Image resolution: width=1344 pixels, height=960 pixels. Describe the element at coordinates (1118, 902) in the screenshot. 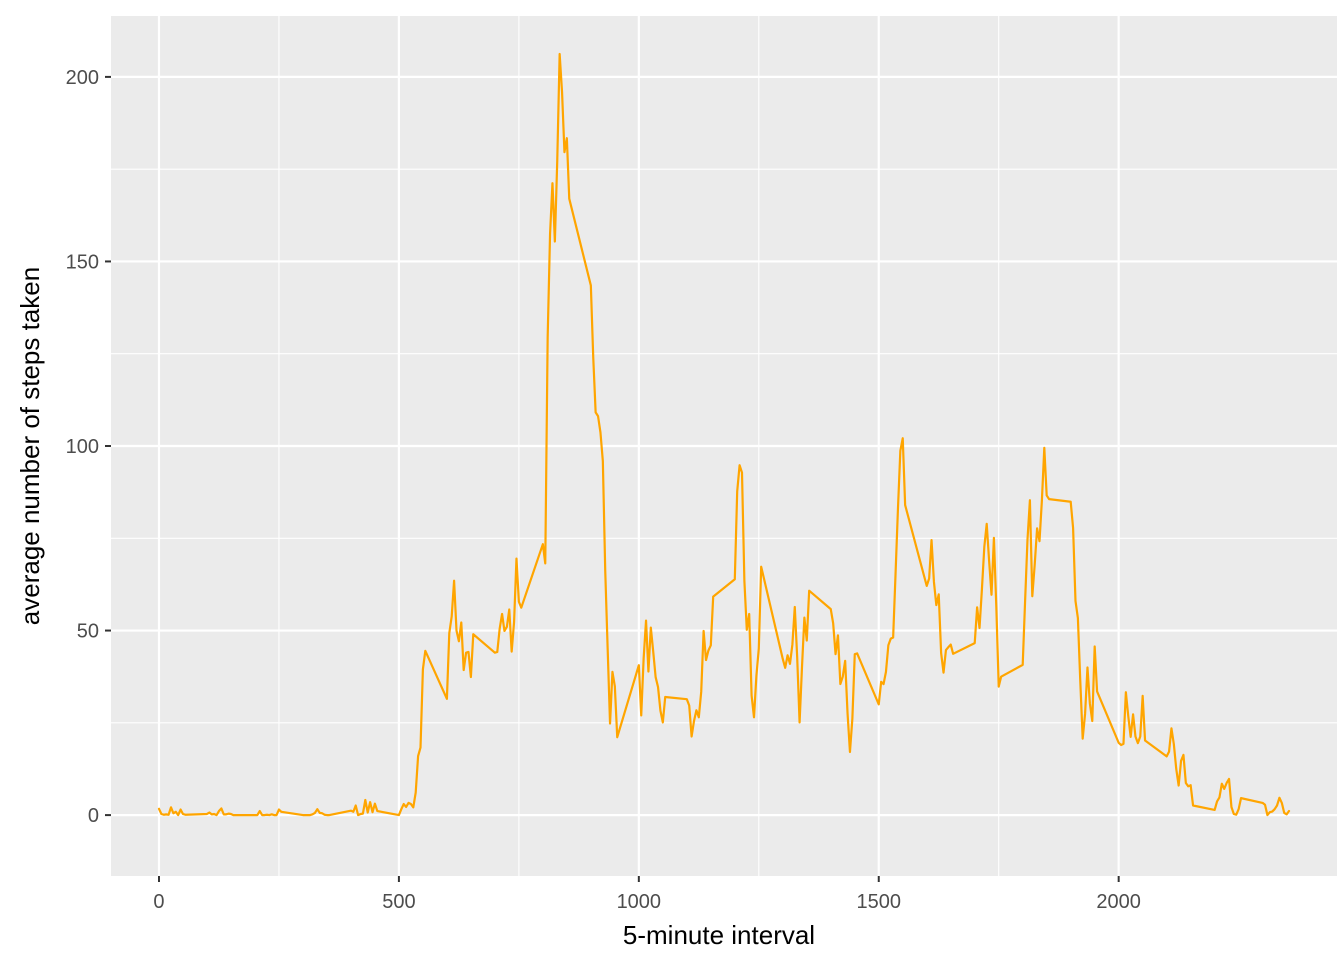

I see `x-tick-label: 2000` at that location.